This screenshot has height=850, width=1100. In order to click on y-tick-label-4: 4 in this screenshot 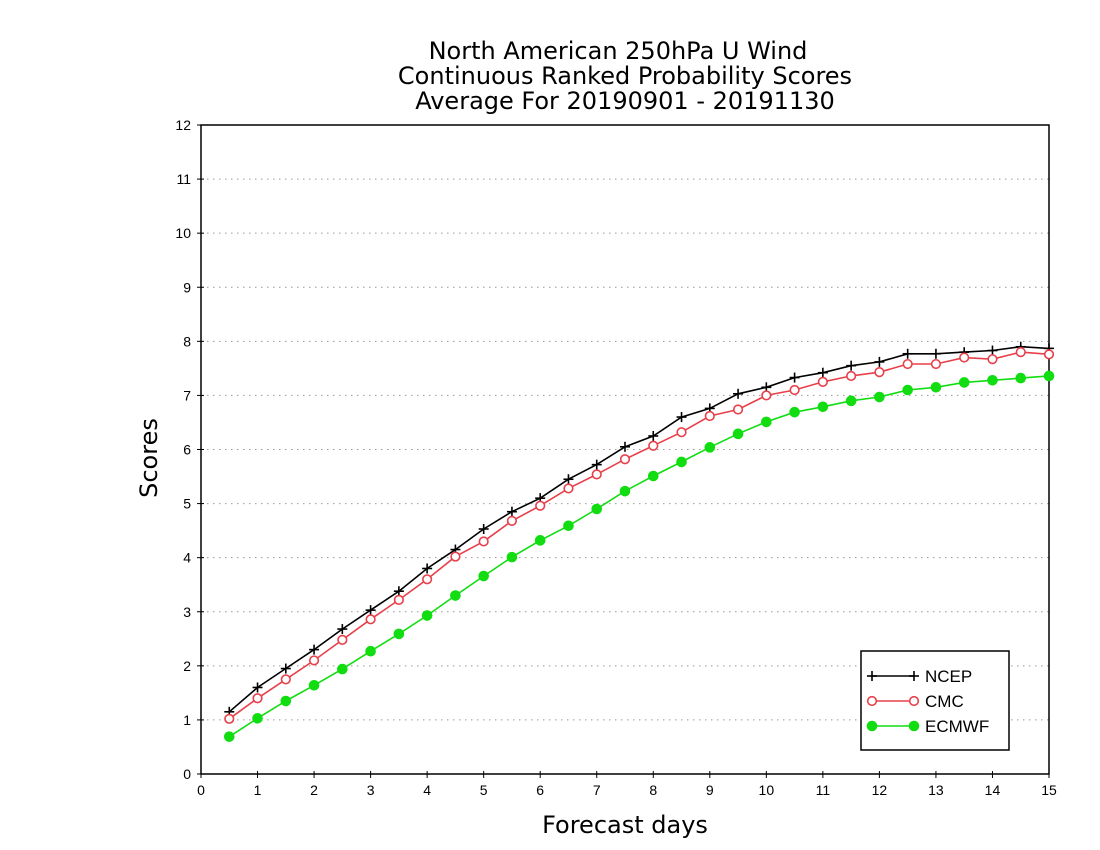, I will do `click(187, 558)`.